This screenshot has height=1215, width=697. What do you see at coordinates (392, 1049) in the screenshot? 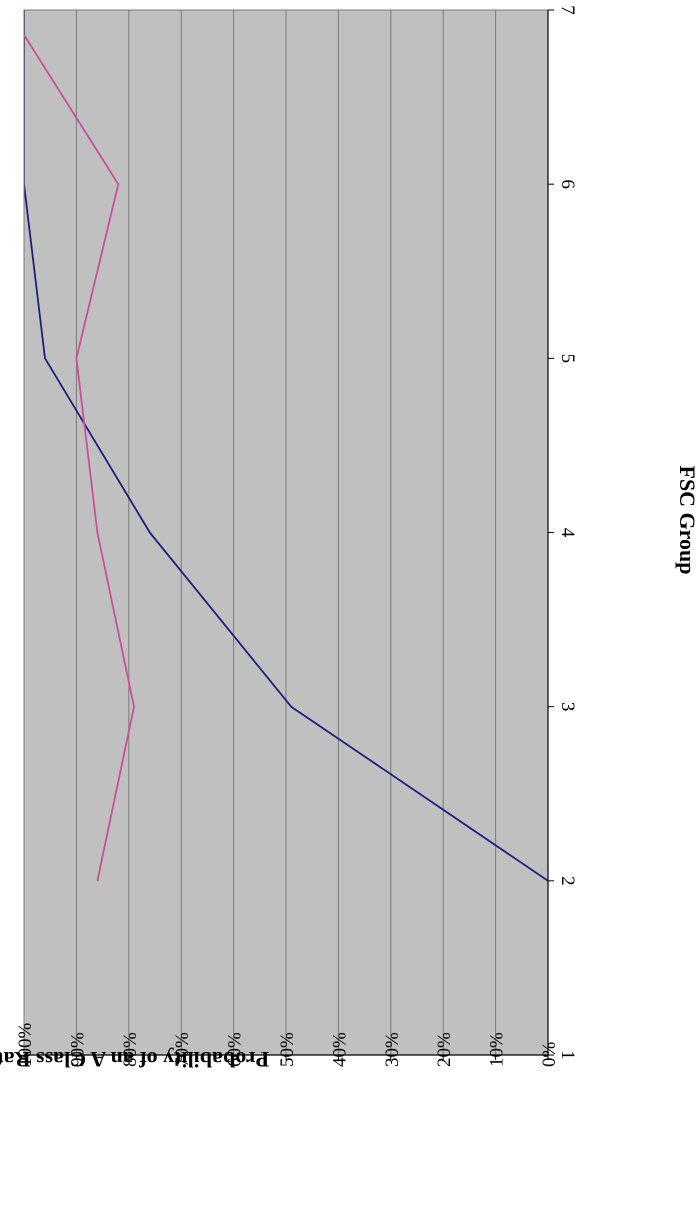
I see `y-tick-label: 30%` at bounding box center [392, 1049].